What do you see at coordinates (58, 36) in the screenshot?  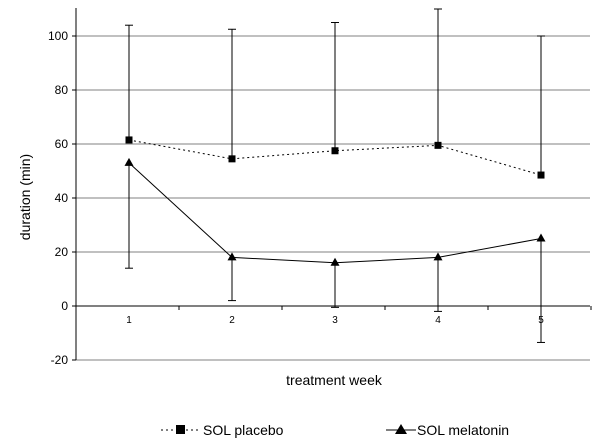 I see `y-tick-label: 100` at bounding box center [58, 36].